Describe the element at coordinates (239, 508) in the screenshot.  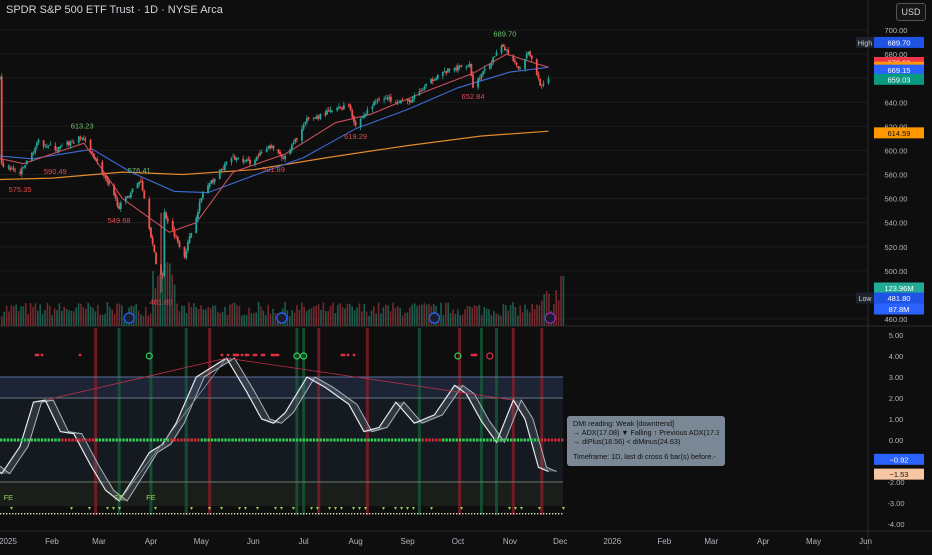
I see `bottom-marker` at that location.